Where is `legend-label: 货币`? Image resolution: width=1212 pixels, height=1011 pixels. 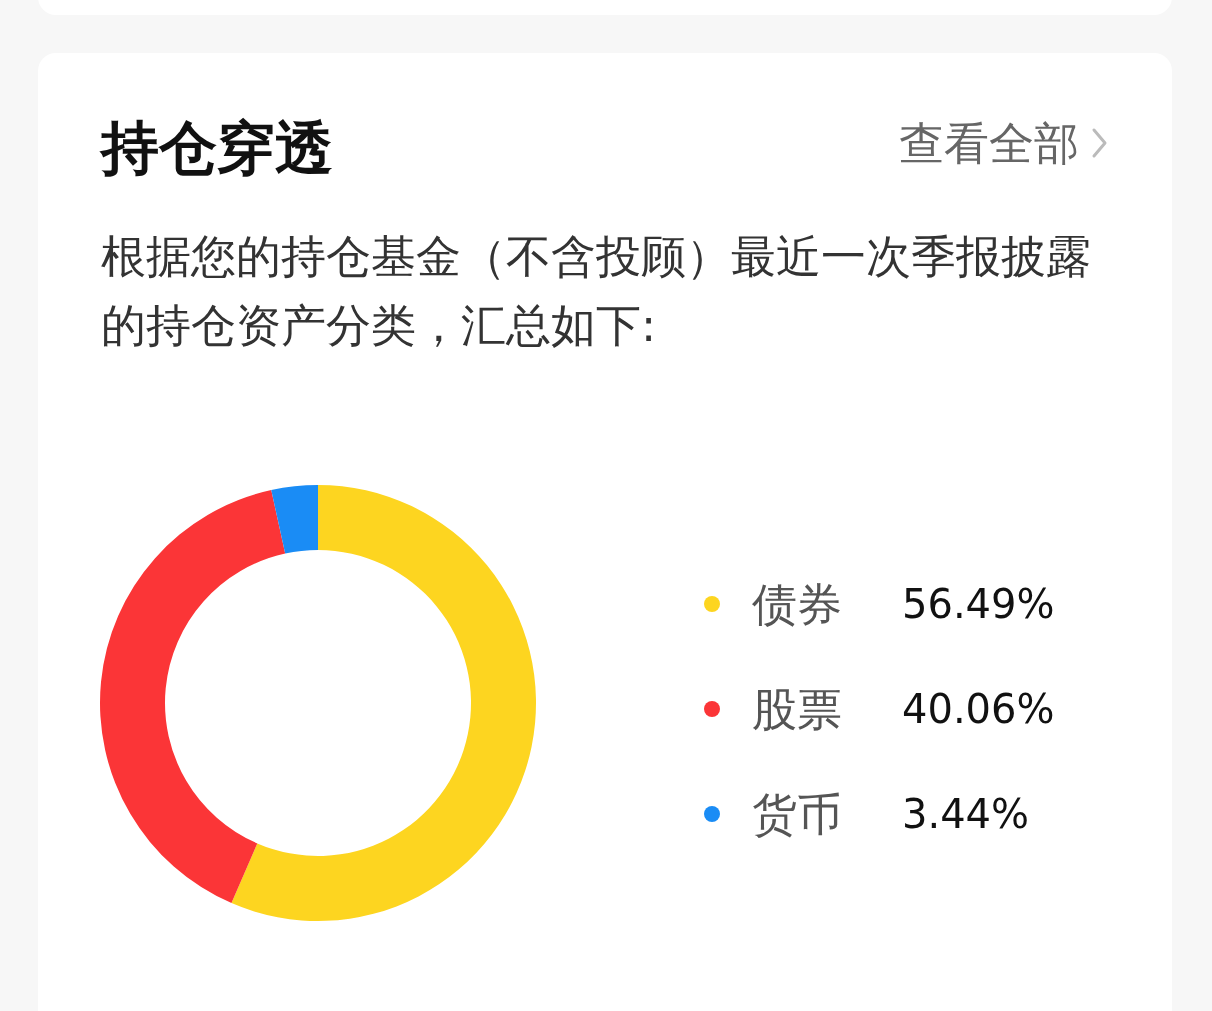 legend-label: 货币 is located at coordinates (797, 814).